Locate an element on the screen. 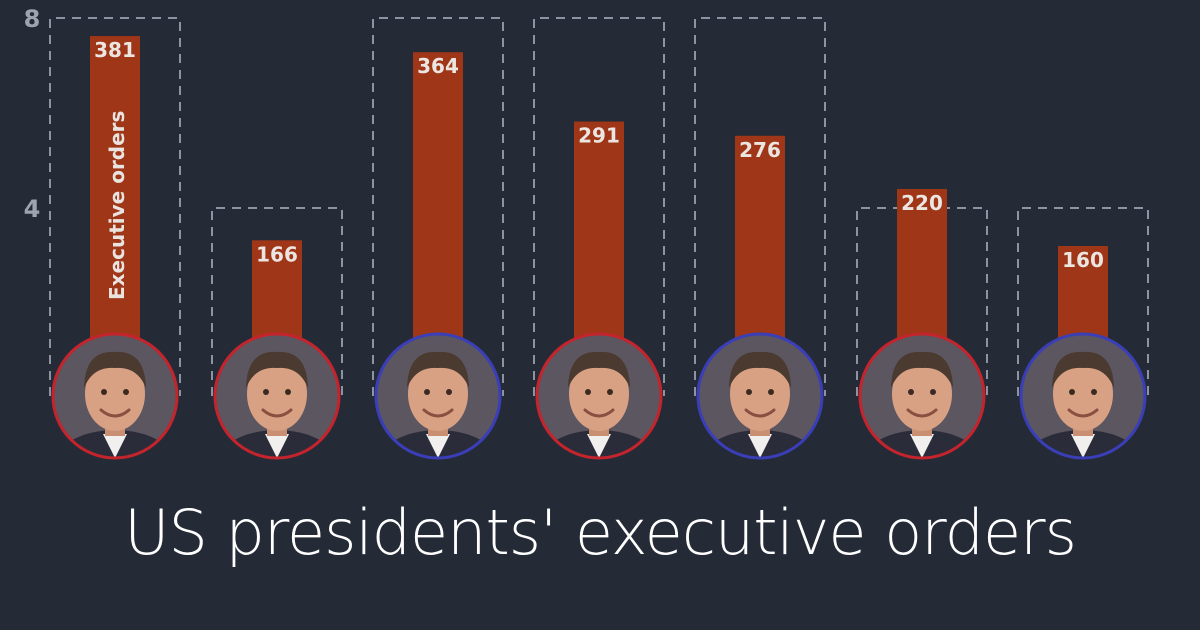 This screenshot has width=1200, height=630. y-axis-label: Executive orders is located at coordinates (117, 205).